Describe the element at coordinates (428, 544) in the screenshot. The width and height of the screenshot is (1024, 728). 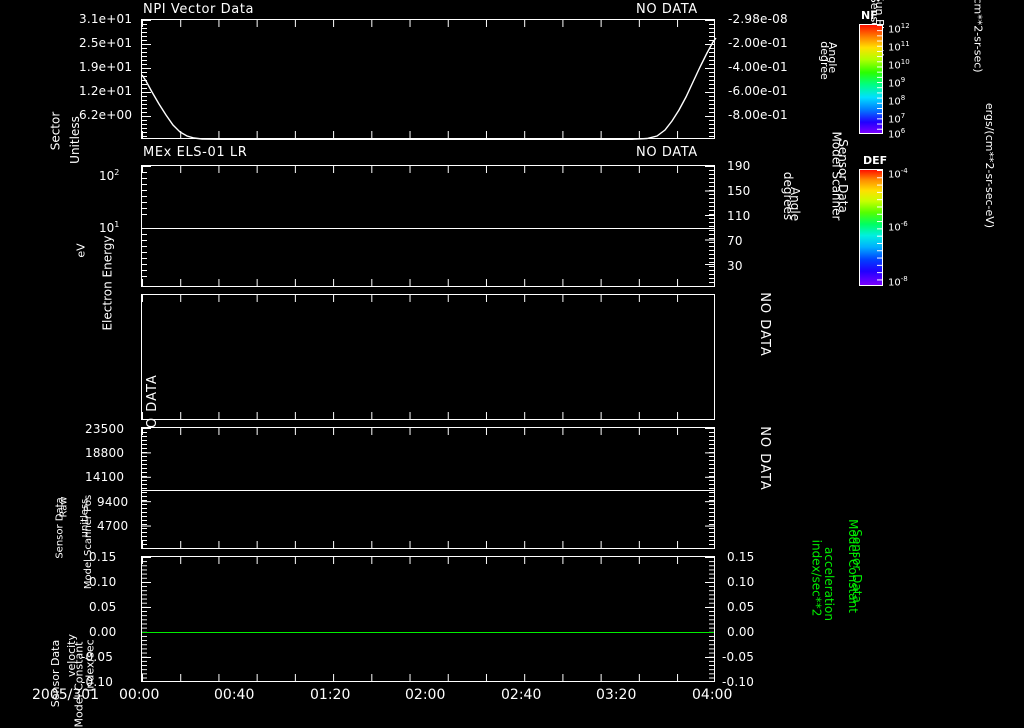
I see `panel4-bottom-ticks` at that location.